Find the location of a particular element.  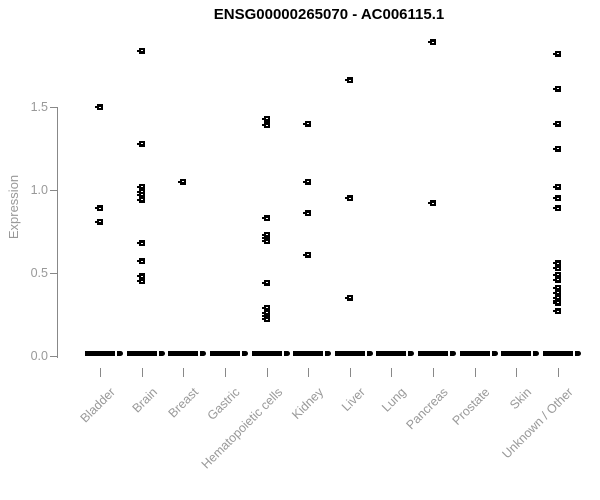

y-axis-label: Expression is located at coordinates (13, 207).